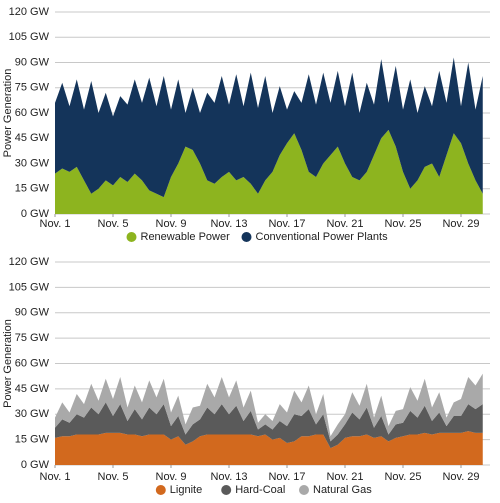 The image size is (500, 503). I want to click on legend-label: Hard-Coal, so click(260, 490).